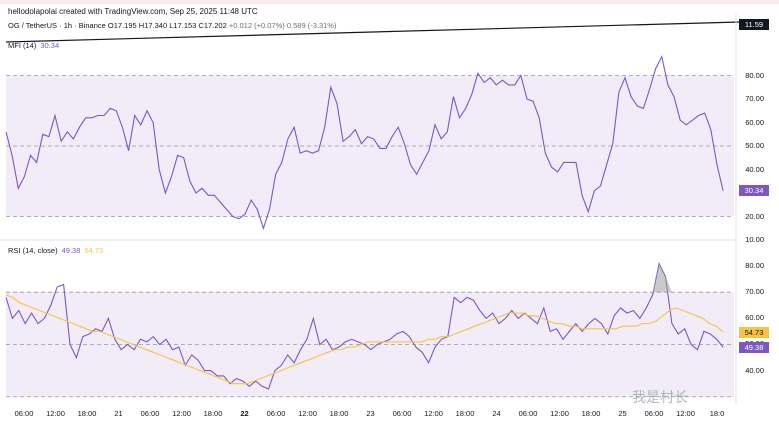 This screenshot has width=779, height=424. I want to click on mfi-axis-tick: 40.00, so click(754, 169).